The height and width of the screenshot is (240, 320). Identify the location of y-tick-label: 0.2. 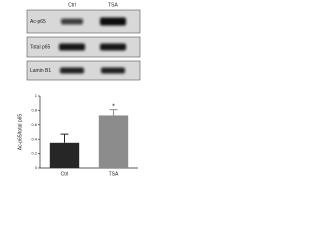
(34, 153).